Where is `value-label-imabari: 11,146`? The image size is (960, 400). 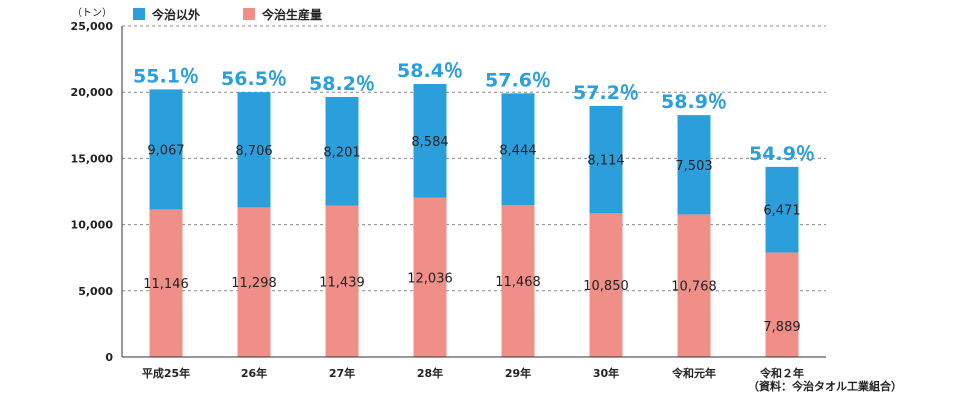 value-label-imabari: 11,146 is located at coordinates (166, 284).